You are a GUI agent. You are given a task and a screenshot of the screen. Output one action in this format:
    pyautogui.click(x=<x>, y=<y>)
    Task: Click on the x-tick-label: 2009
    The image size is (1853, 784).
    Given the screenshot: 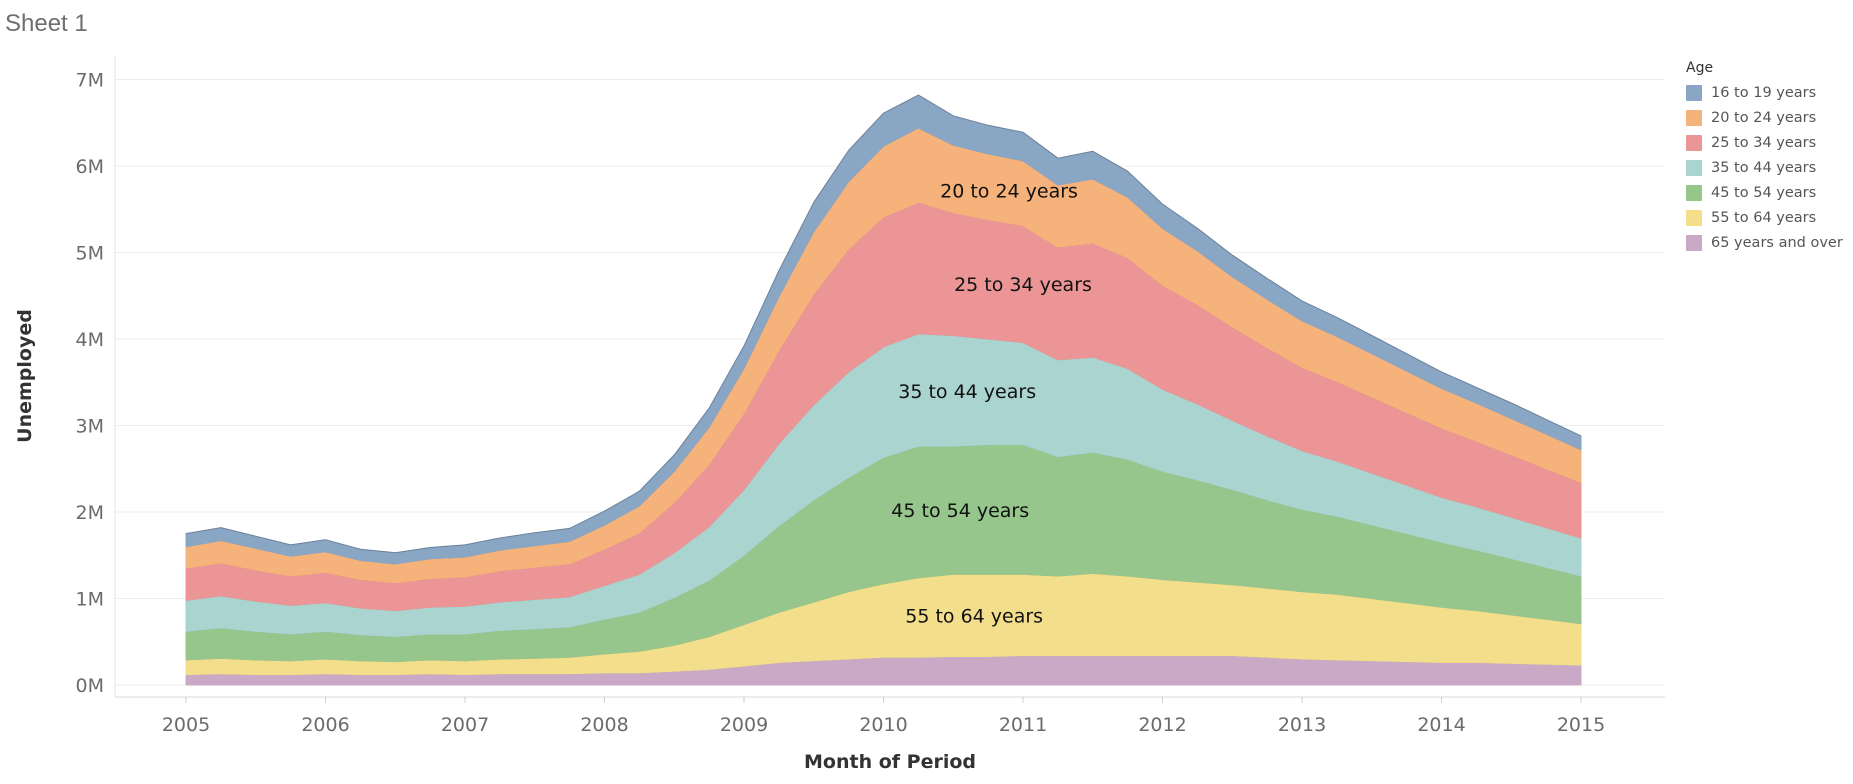 What is the action you would take?
    pyautogui.click(x=744, y=725)
    